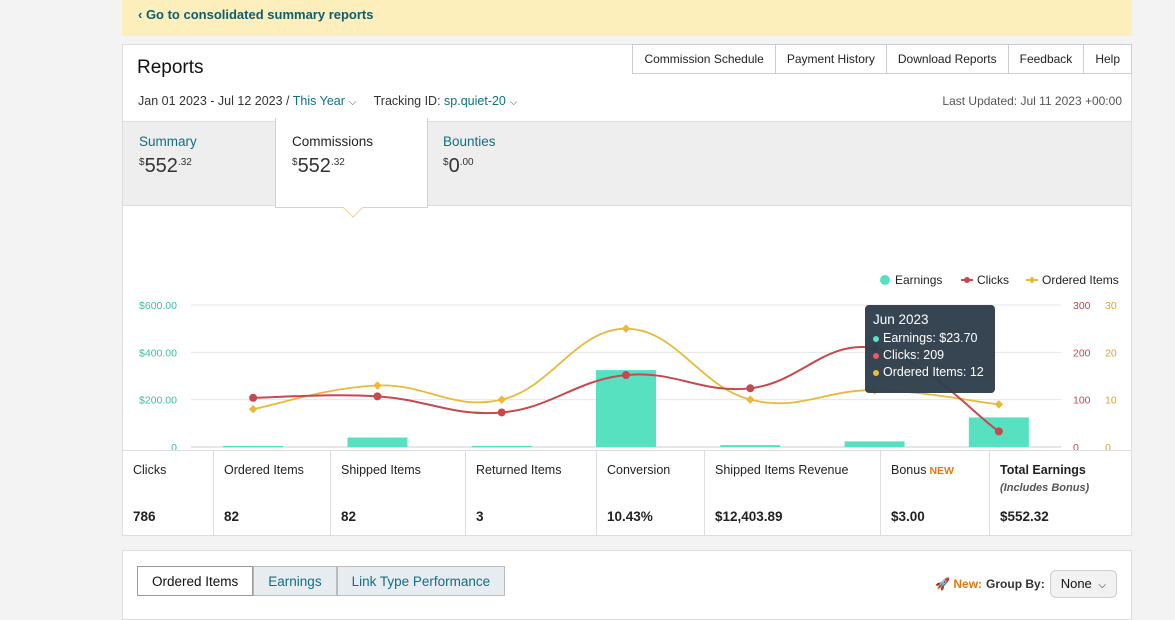 The image size is (1175, 620). Describe the element at coordinates (943, 584) in the screenshot. I see `rocket-icon: 🚀` at that location.